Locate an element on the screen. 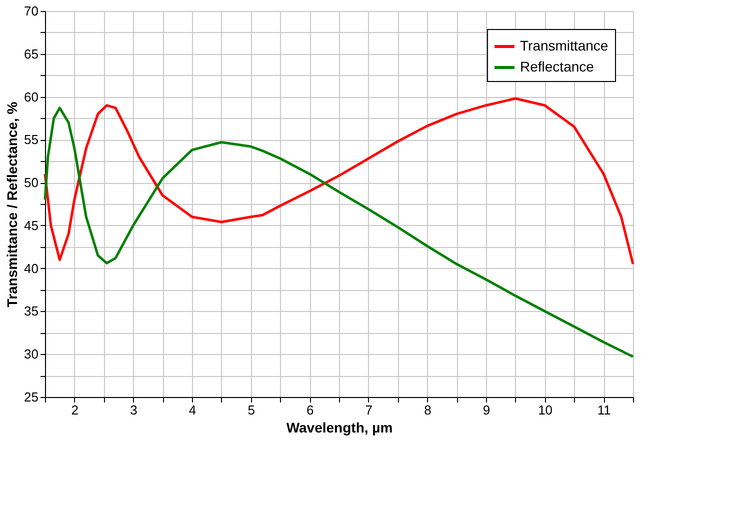  x-tick-label: 11 is located at coordinates (604, 410).